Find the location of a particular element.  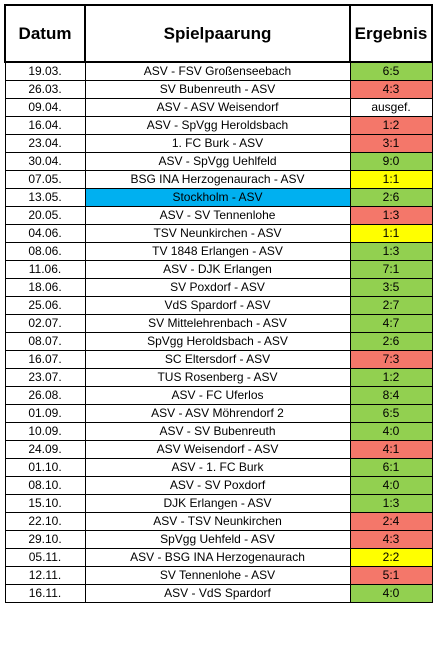

date-cell: 12.11. is located at coordinates (45, 575).